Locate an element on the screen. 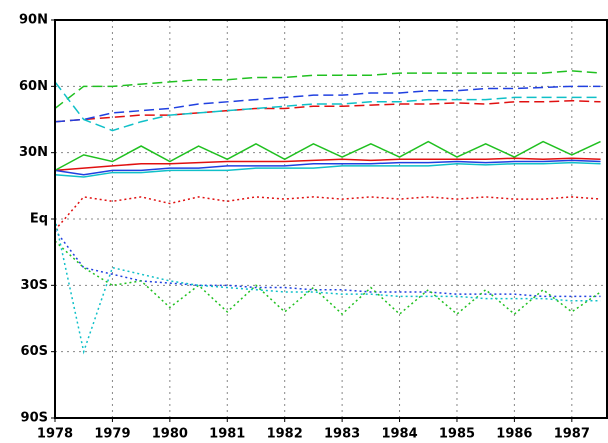 The width and height of the screenshot is (608, 443). y-tick-label: 30S is located at coordinates (34, 285).